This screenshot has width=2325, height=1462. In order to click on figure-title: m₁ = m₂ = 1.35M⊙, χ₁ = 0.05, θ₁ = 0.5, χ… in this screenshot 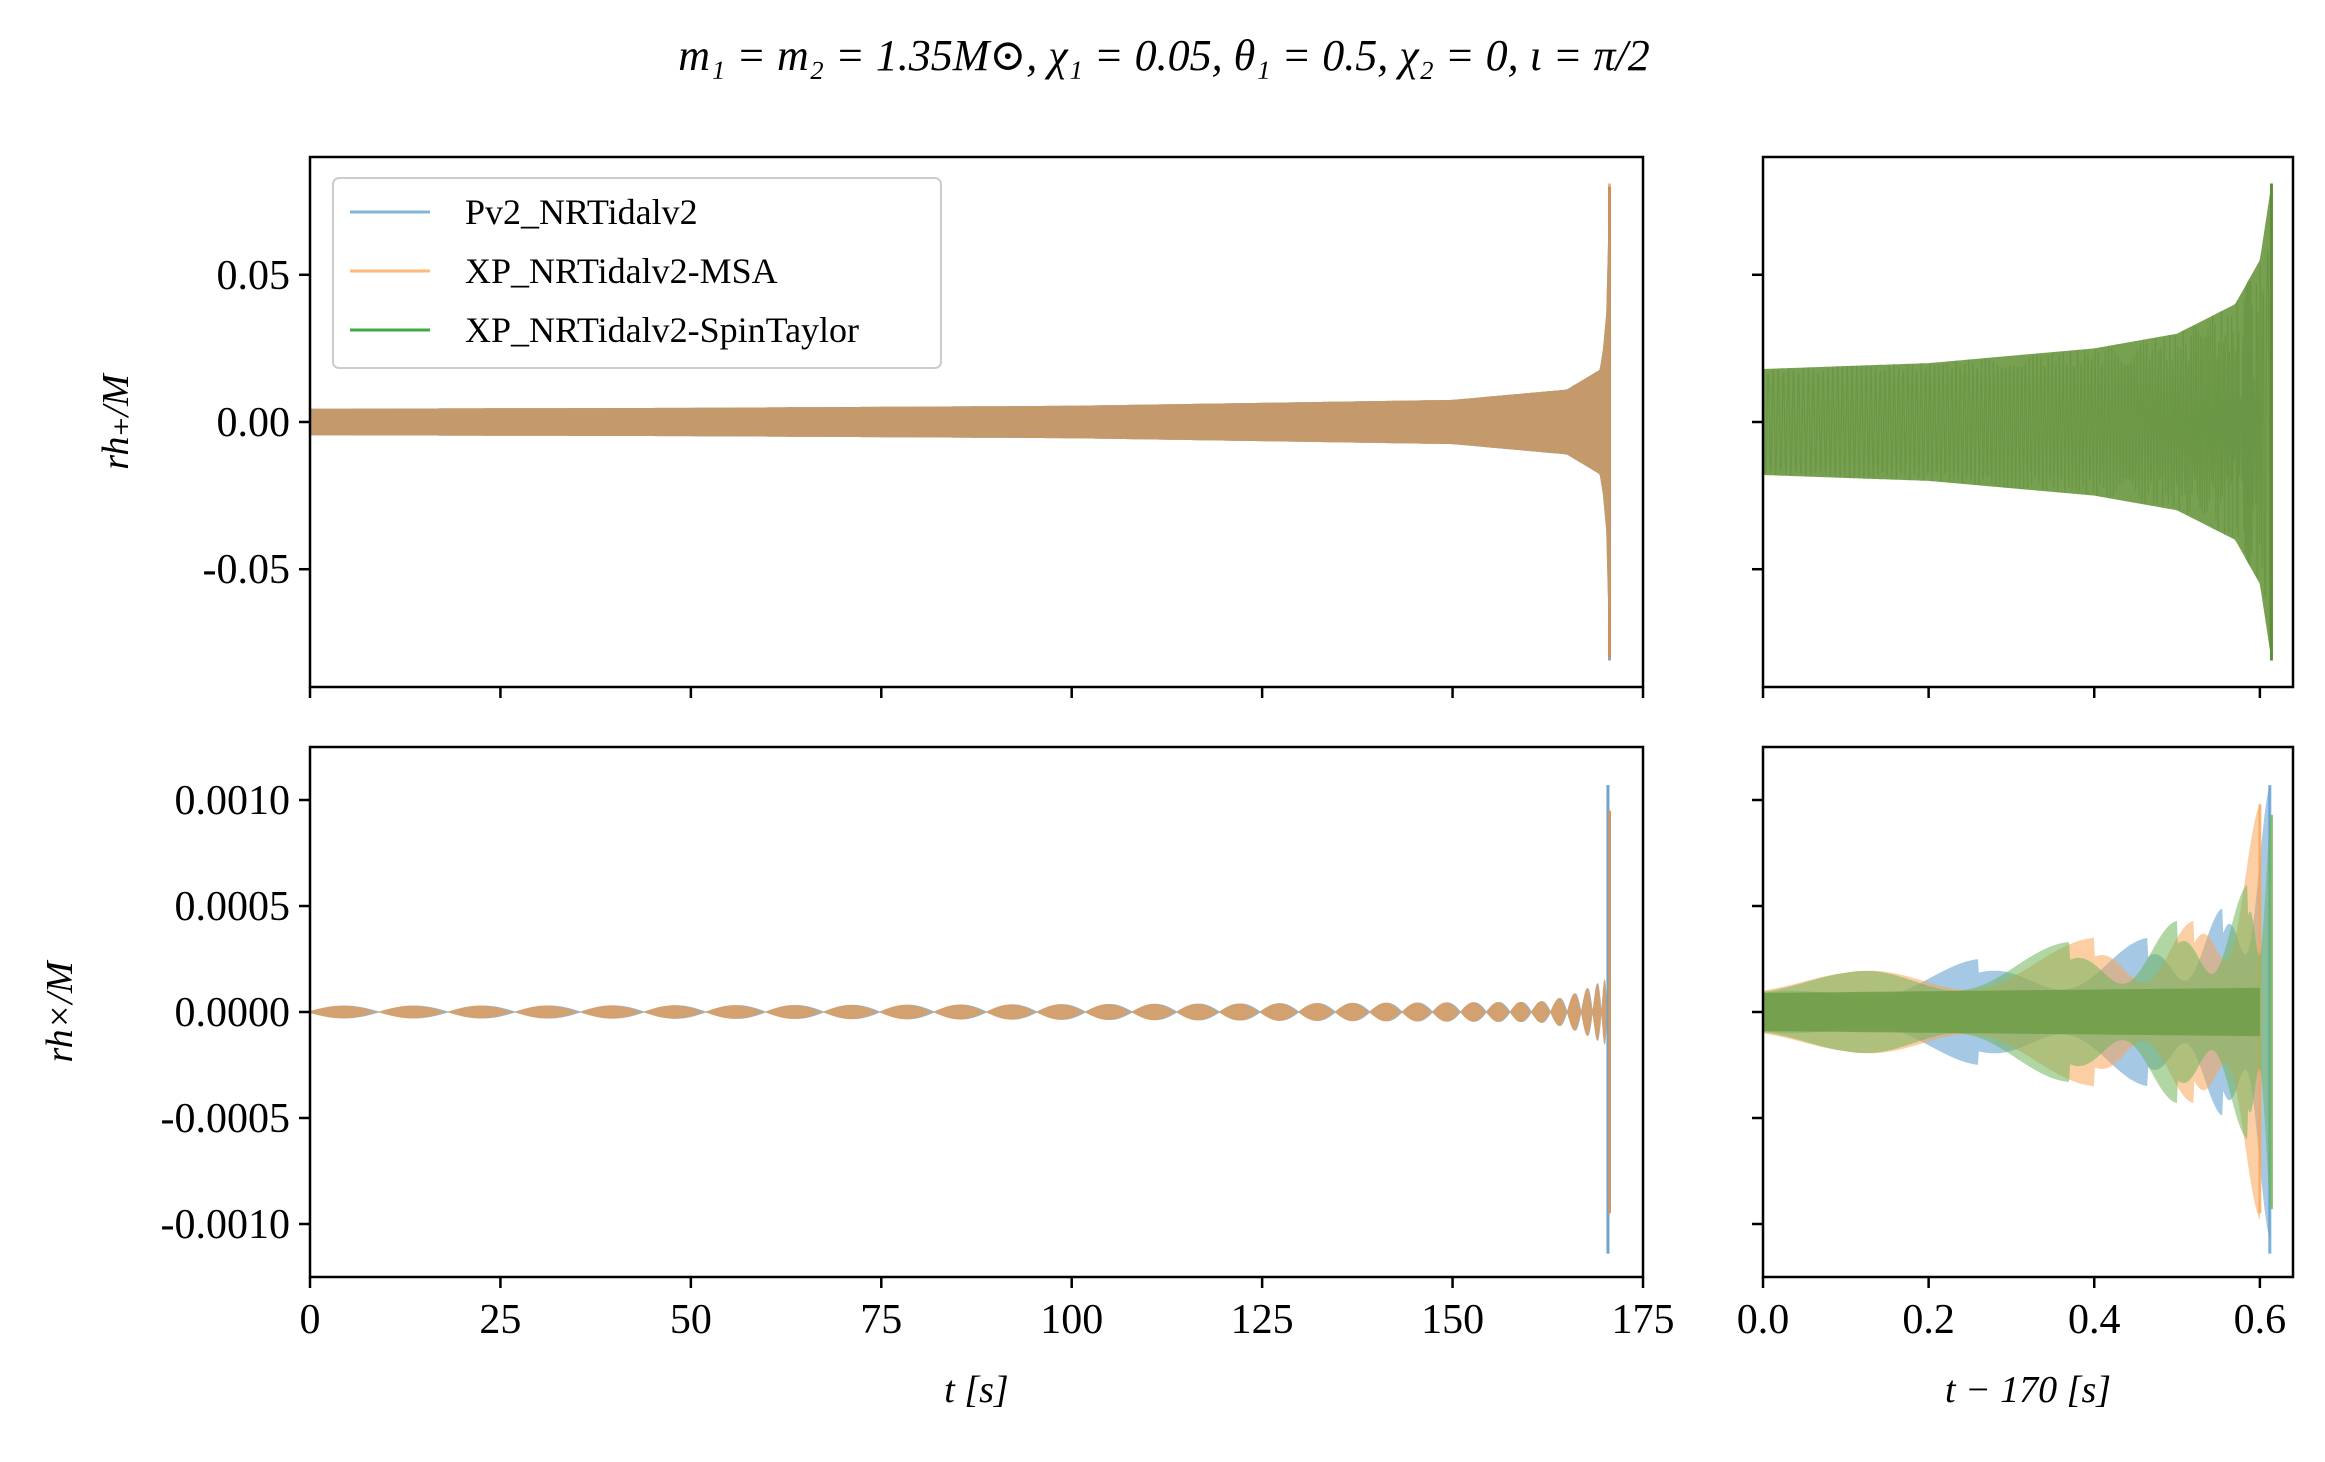, I will do `click(1164, 55)`.